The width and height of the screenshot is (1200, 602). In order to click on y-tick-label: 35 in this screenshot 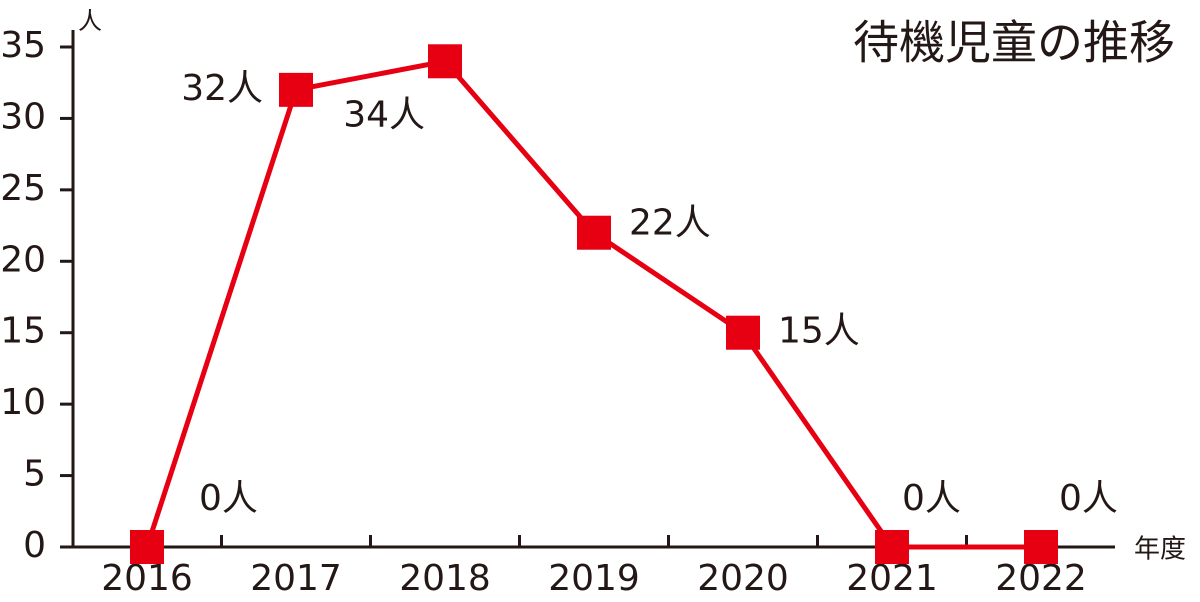, I will do `click(23, 45)`.